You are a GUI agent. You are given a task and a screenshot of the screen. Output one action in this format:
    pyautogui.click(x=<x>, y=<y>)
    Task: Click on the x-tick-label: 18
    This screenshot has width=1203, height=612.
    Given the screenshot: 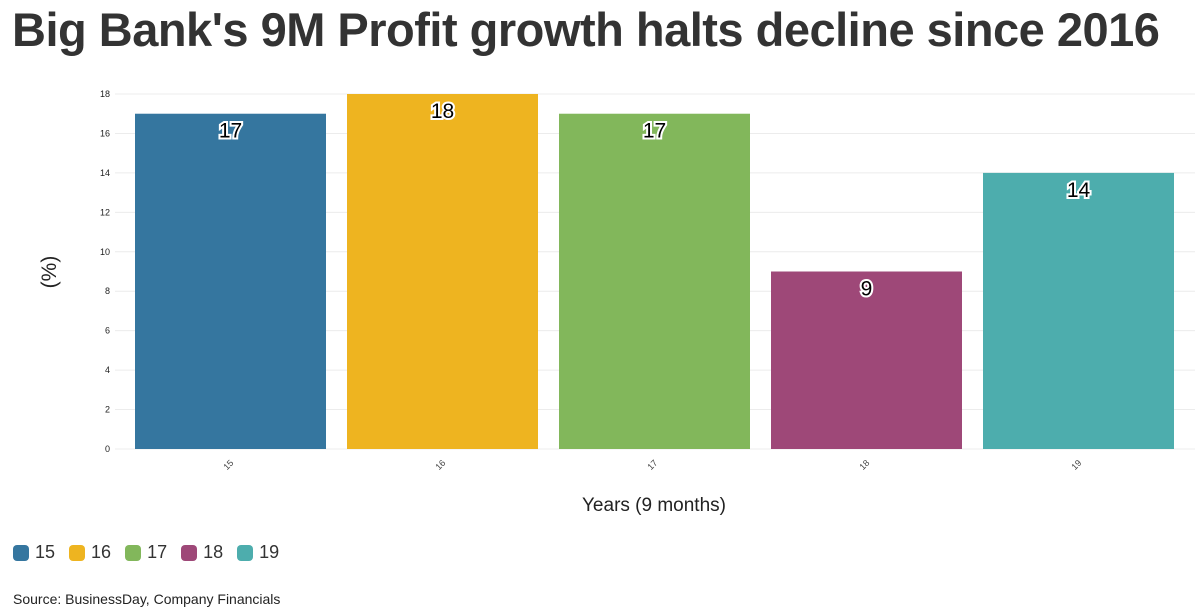 What is the action you would take?
    pyautogui.click(x=864, y=465)
    